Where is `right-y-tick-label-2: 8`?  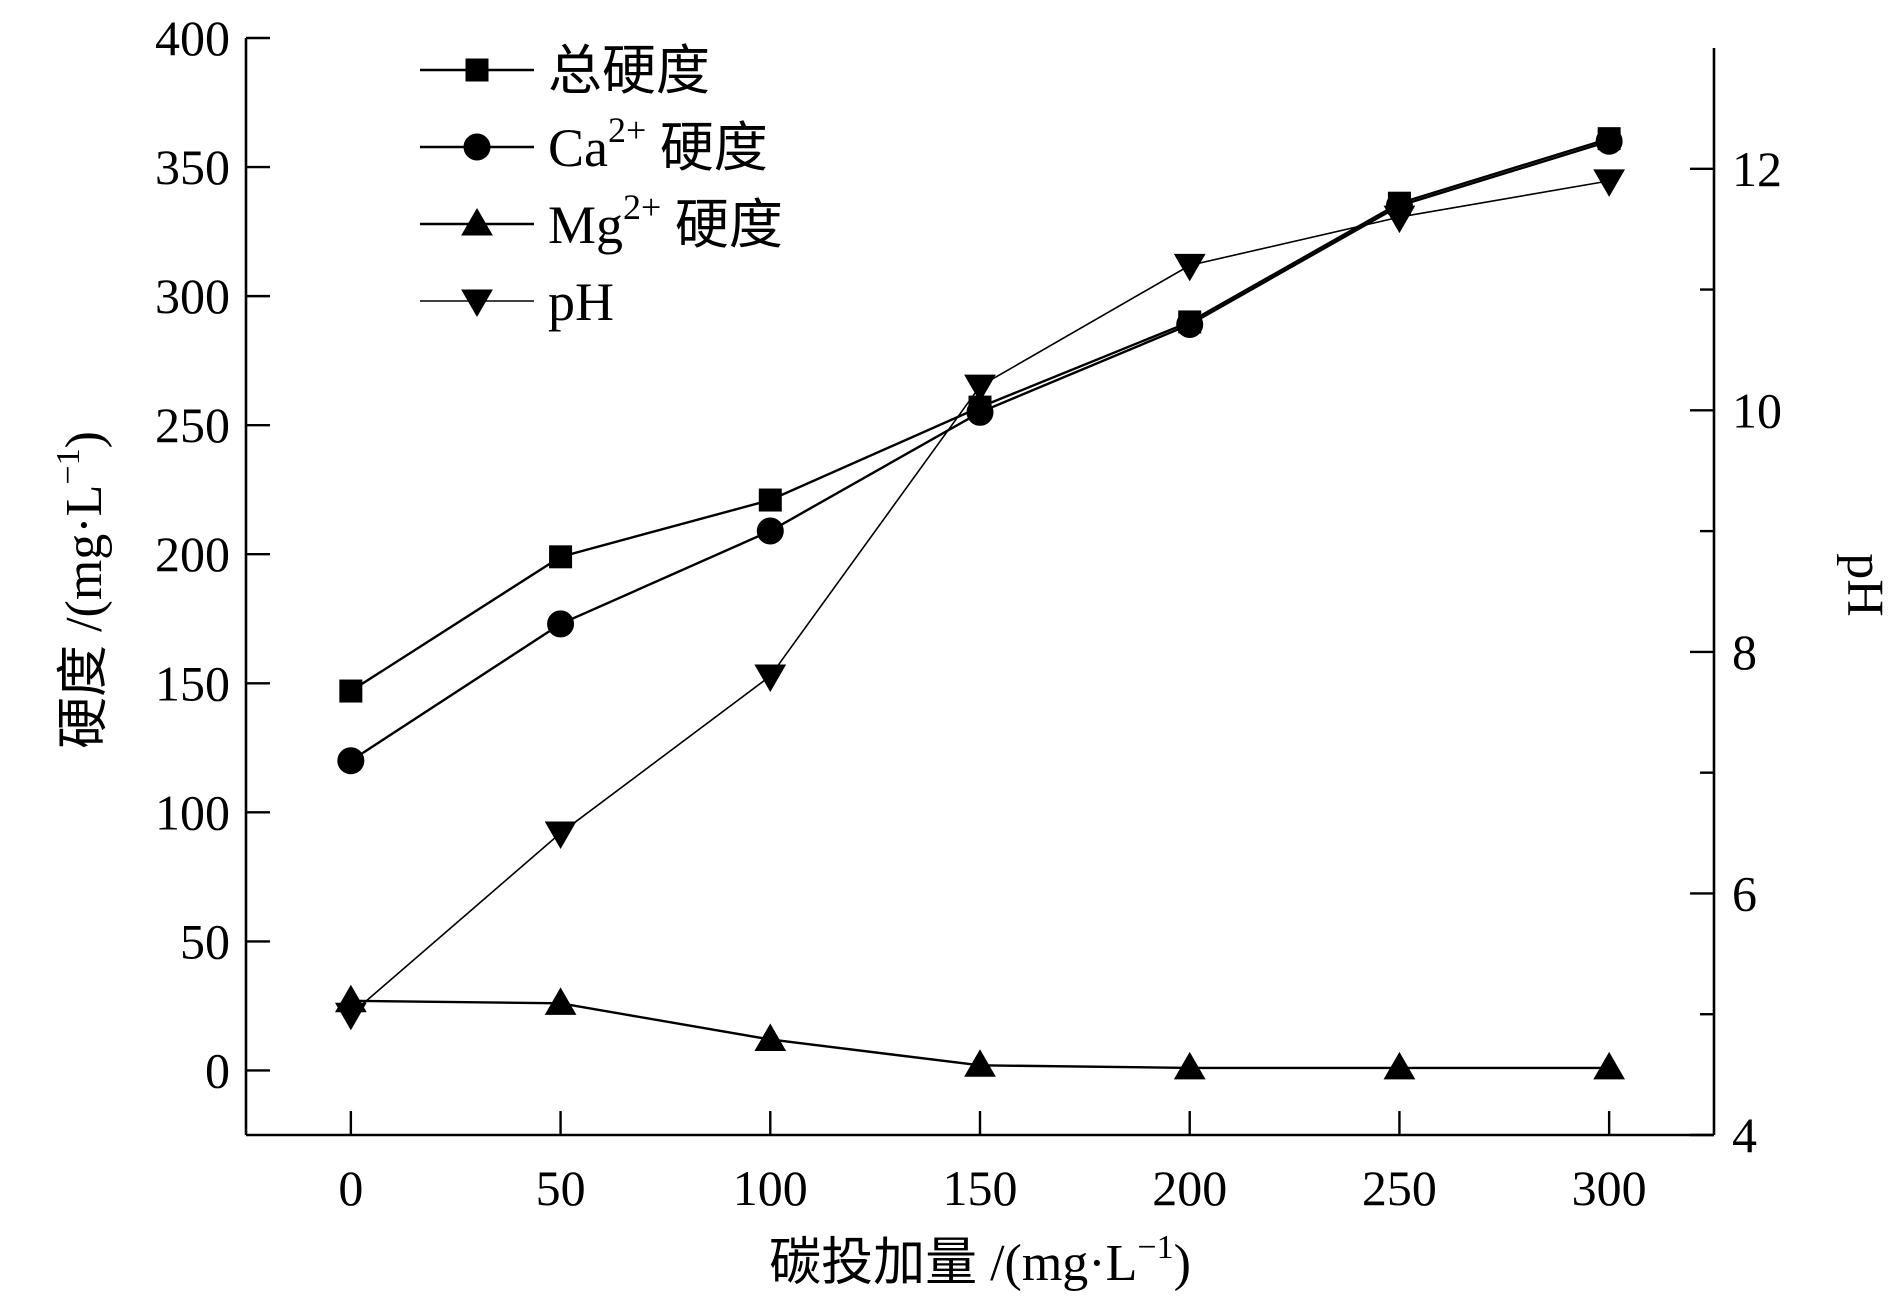 right-y-tick-label-2: 8 is located at coordinates (1744, 652).